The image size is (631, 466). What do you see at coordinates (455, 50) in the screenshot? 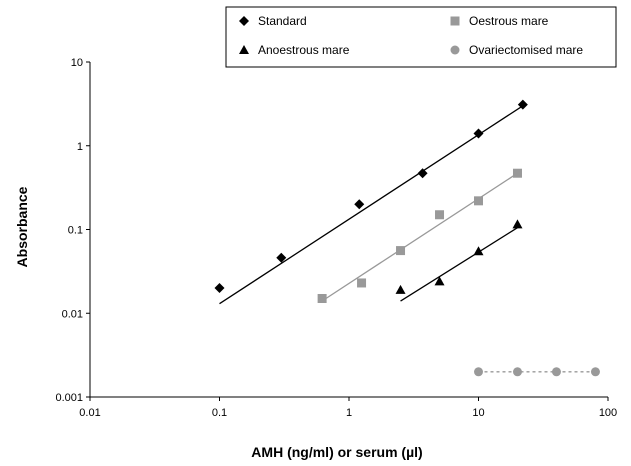
I see `ovariectomised-mare-legend-marker` at bounding box center [455, 50].